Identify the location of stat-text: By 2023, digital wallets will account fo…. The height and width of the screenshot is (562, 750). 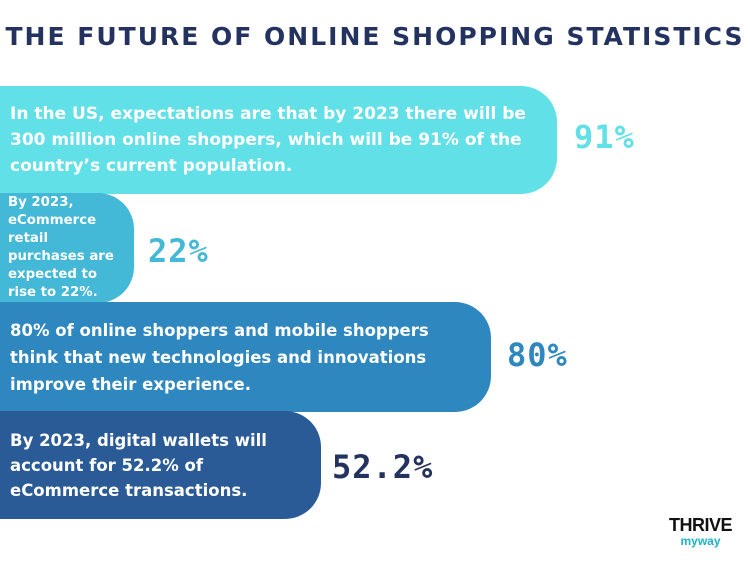
(138, 465).